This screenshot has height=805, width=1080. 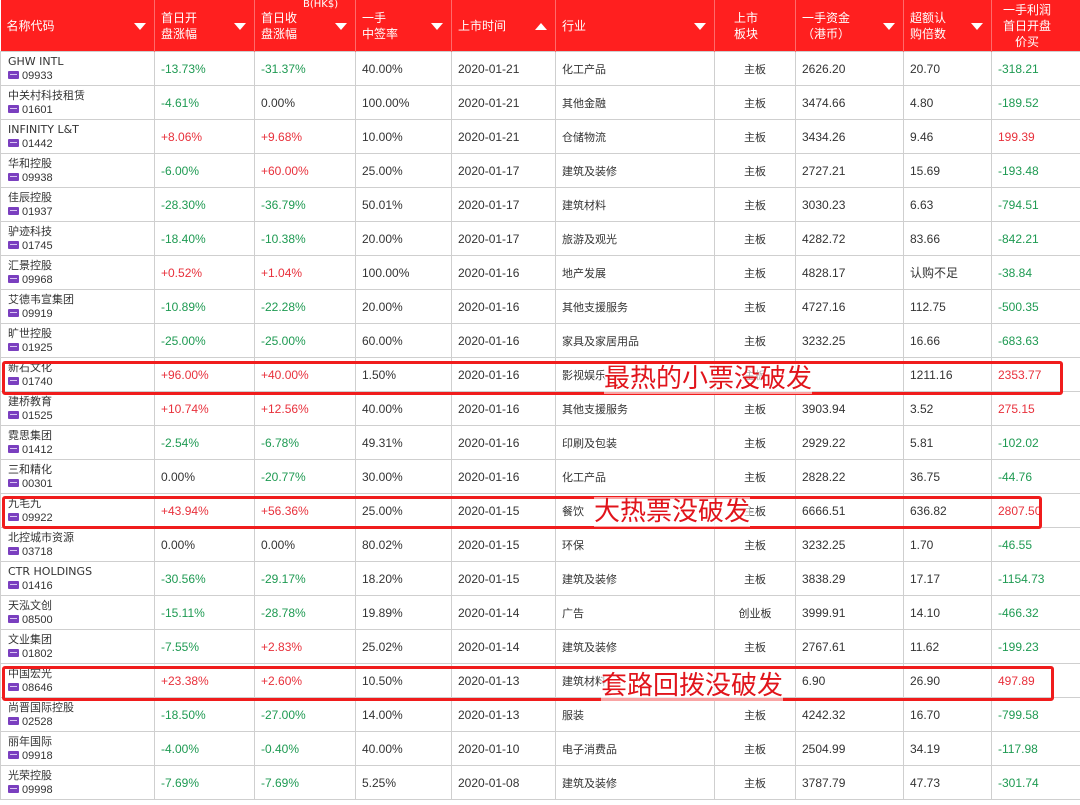 What do you see at coordinates (503, 26) in the screenshot?
I see `column-header-listing-date: 上市时间` at bounding box center [503, 26].